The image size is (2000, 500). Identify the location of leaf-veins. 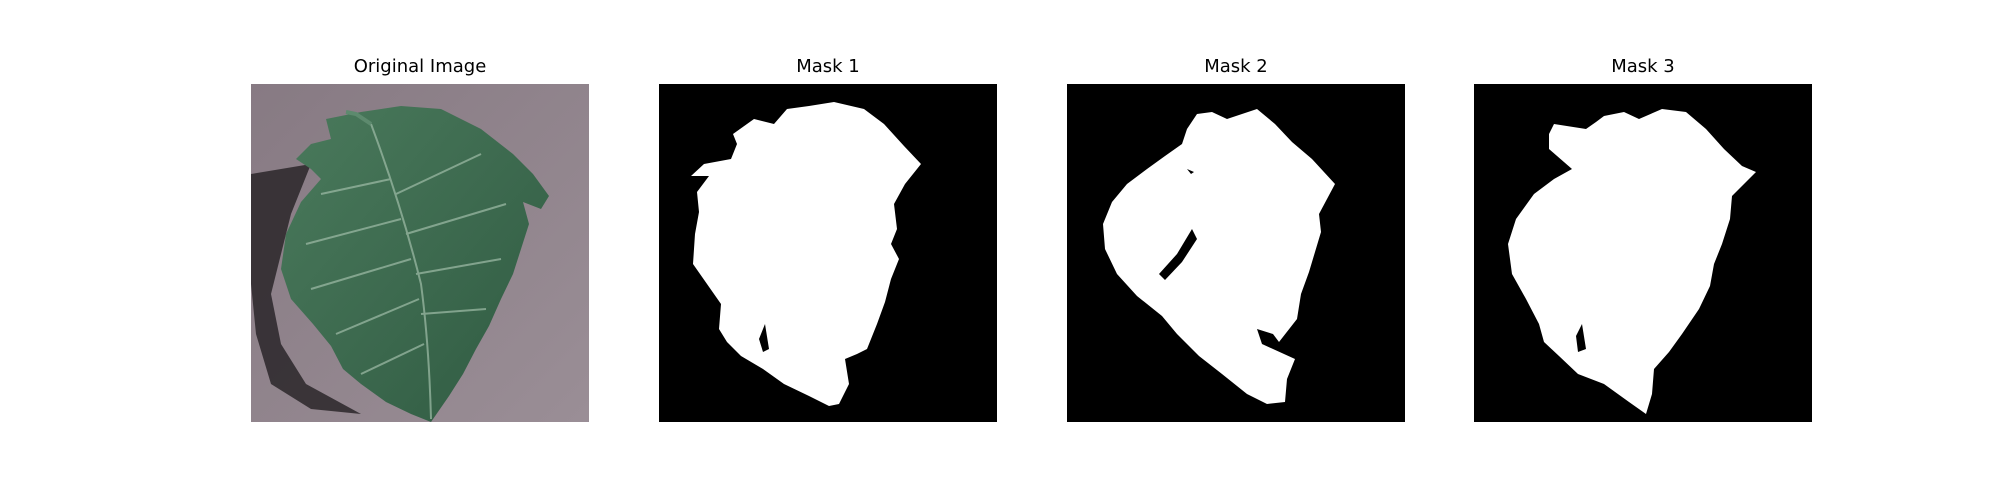
(406, 271).